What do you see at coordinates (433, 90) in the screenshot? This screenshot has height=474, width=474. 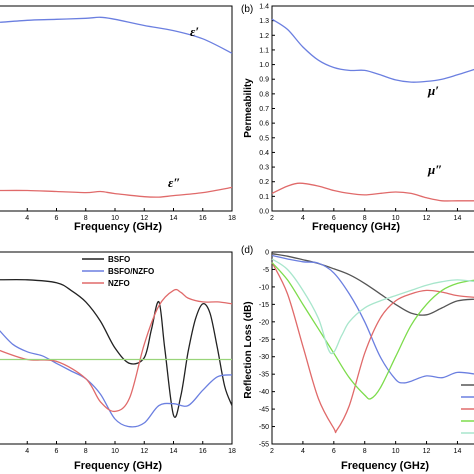 I see `panel-b-annotation-mu-real: μ′` at bounding box center [433, 90].